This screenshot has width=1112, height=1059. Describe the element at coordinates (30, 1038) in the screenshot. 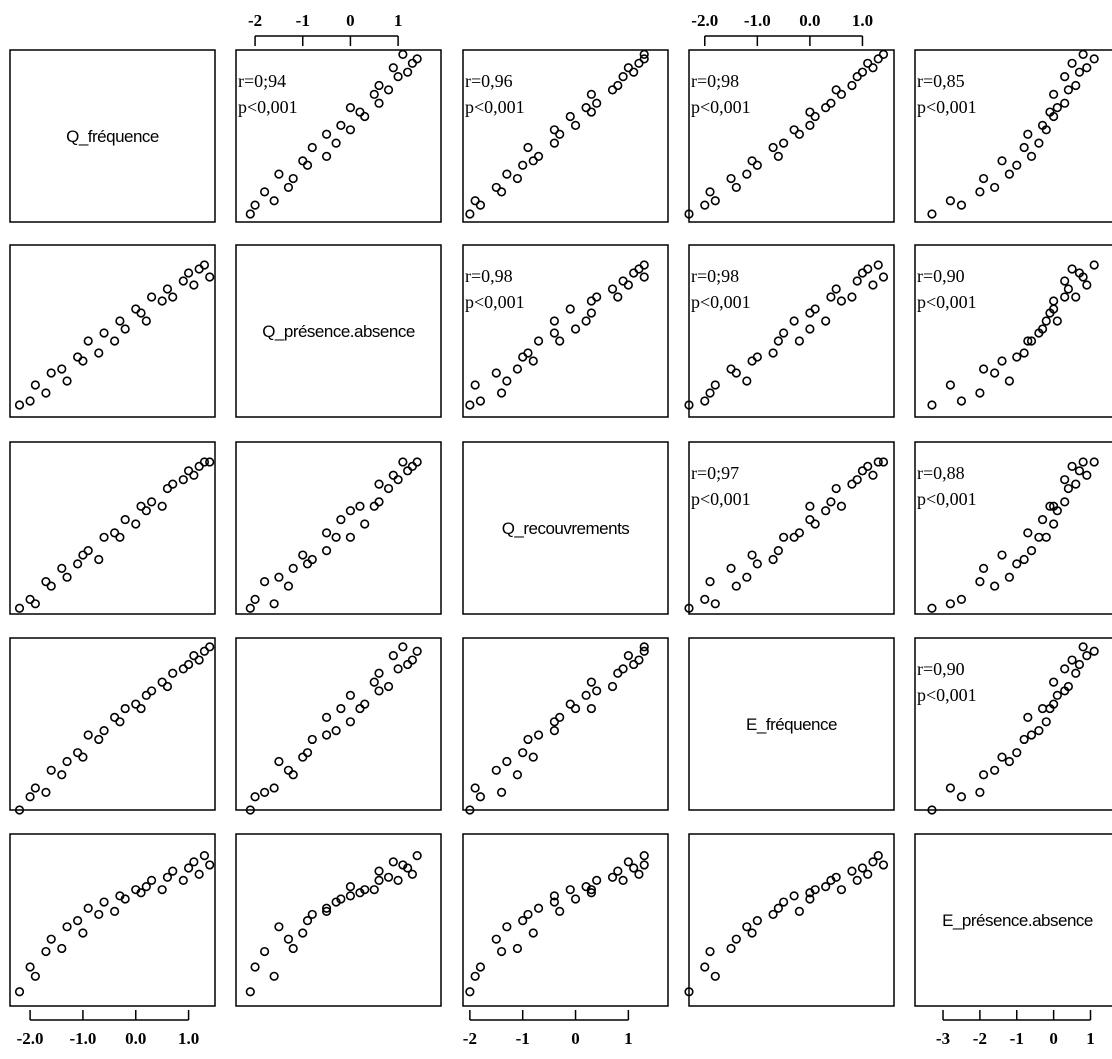

I see `tick-label: -2.0` at that location.